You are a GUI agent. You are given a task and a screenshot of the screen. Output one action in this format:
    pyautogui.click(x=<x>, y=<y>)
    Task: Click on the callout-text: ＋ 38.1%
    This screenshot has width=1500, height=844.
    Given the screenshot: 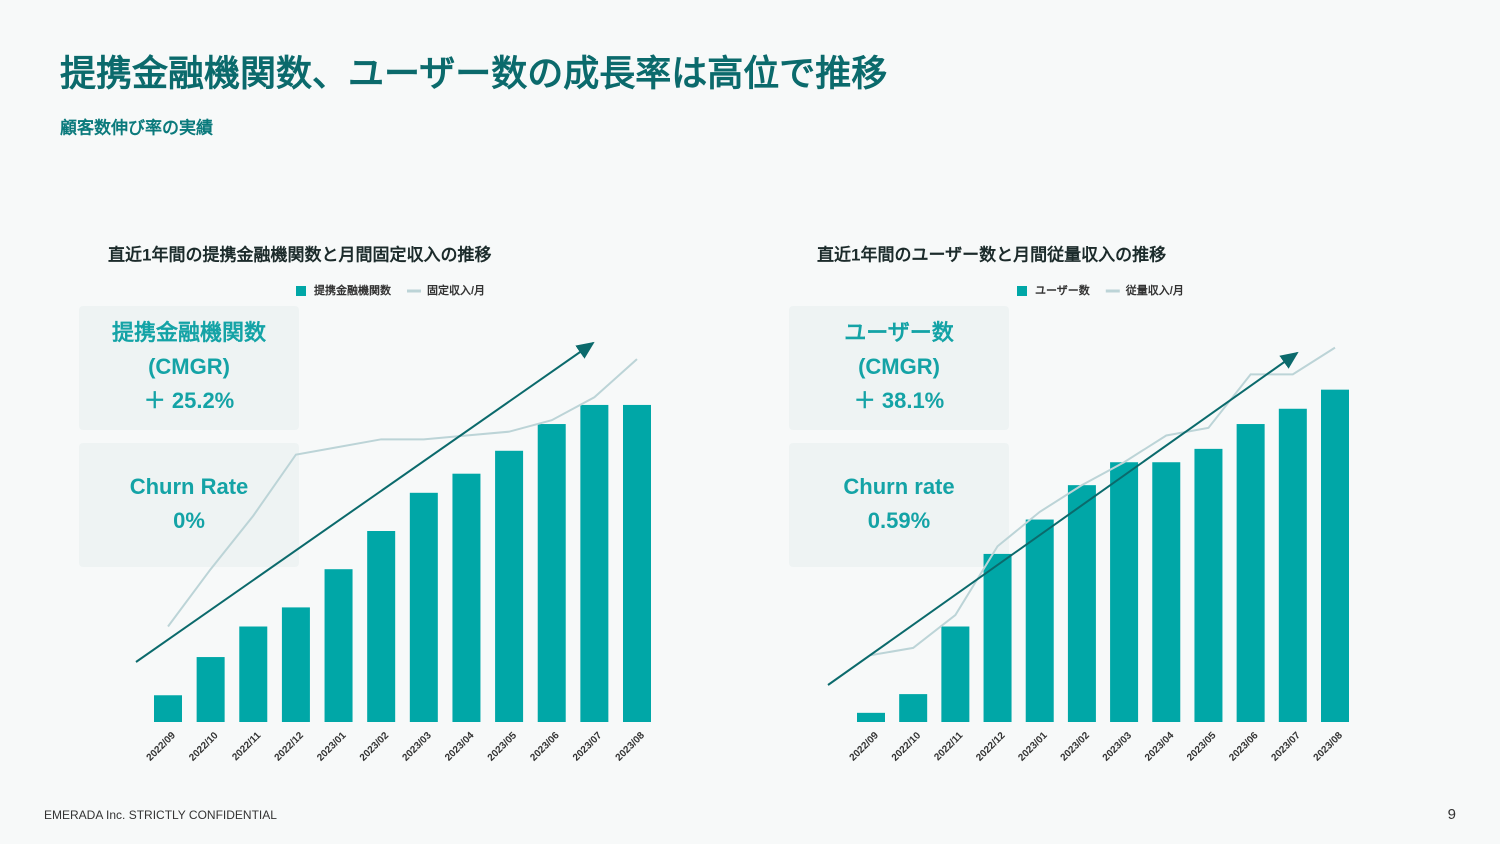 What is the action you would take?
    pyautogui.click(x=899, y=400)
    